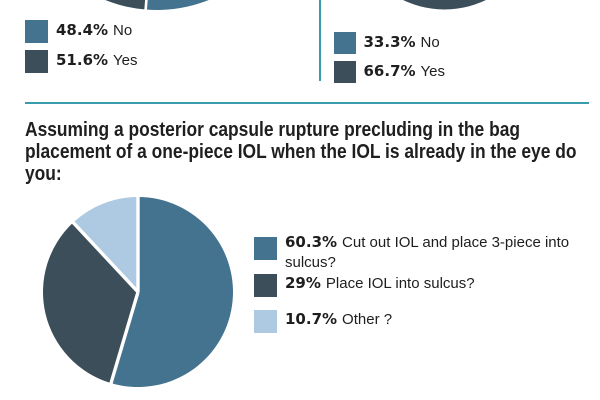 Image resolution: width=600 pixels, height=400 pixels. What do you see at coordinates (265, 248) in the screenshot?
I see `legend-swatch-cut-out` at bounding box center [265, 248].